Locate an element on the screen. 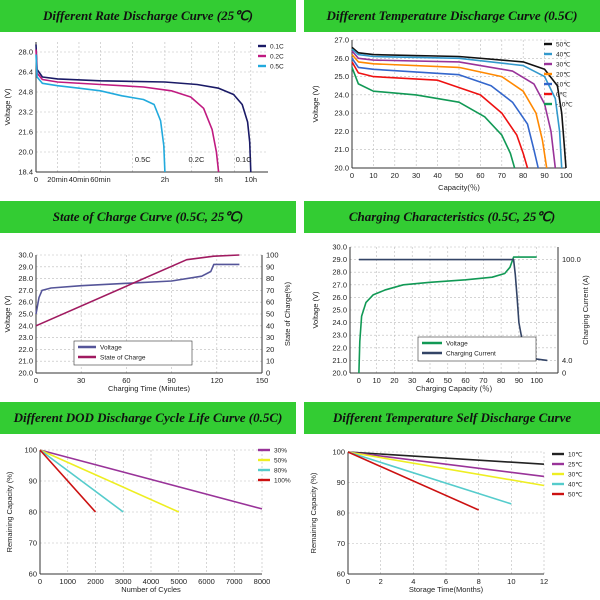 The image size is (600, 600). legend-label: 30℃ is located at coordinates (575, 475).